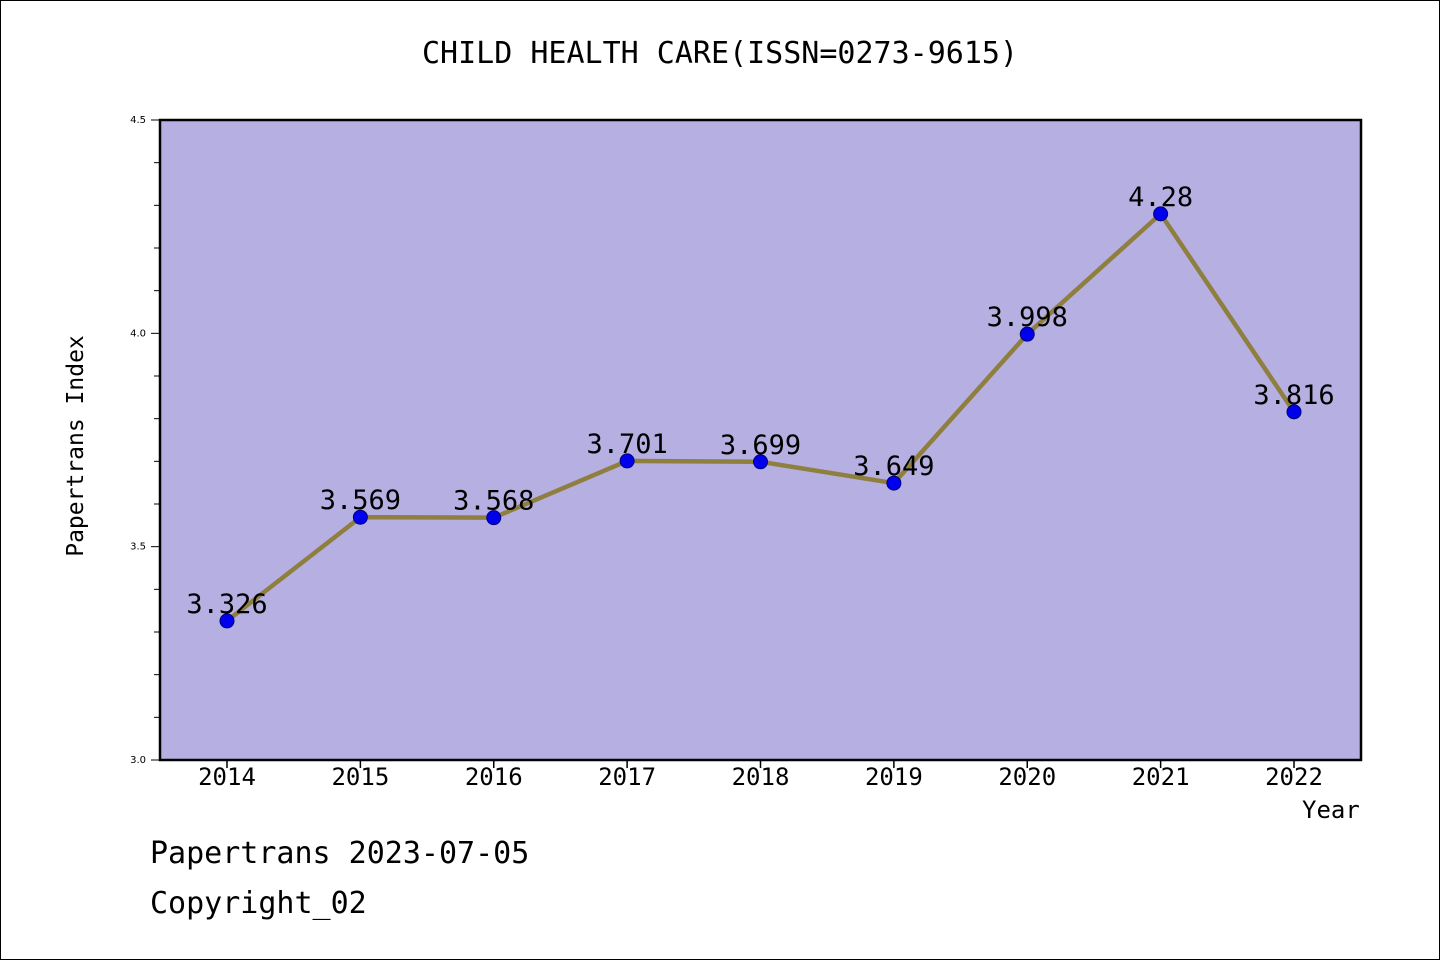 Image resolution: width=1440 pixels, height=960 pixels. I want to click on x-tick-label: 2020, so click(1027, 777).